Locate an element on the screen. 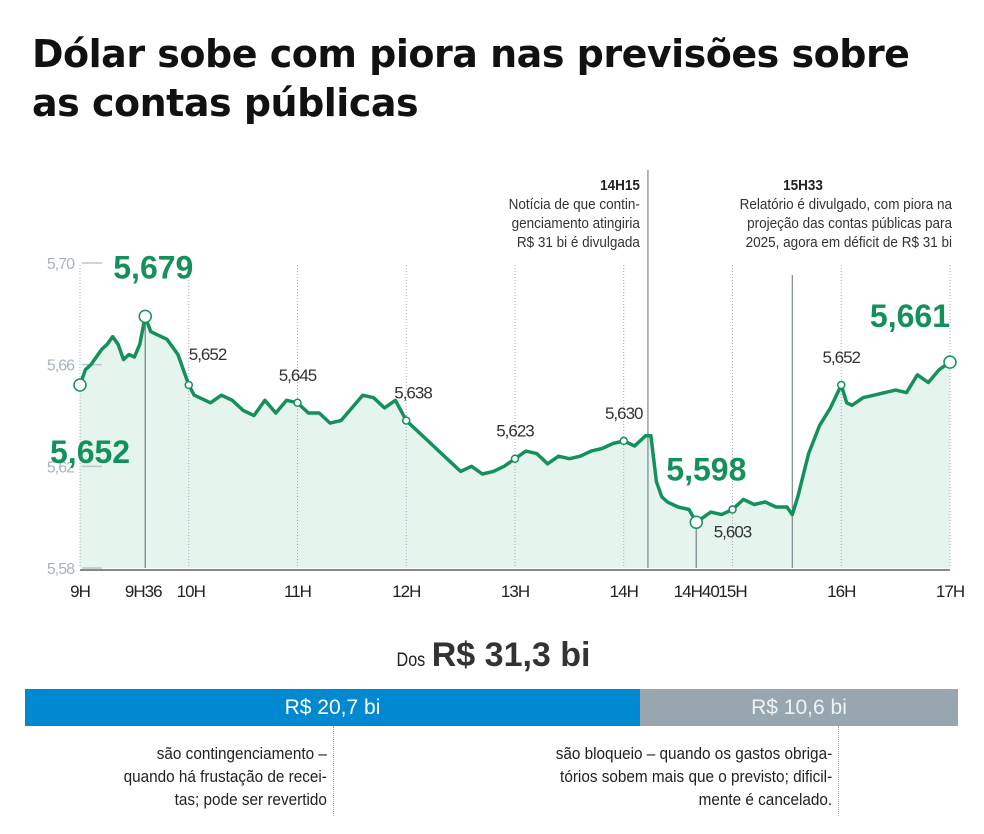 Image resolution: width=984 pixels, height=834 pixels. x-tick-label: 16H is located at coordinates (841, 591).